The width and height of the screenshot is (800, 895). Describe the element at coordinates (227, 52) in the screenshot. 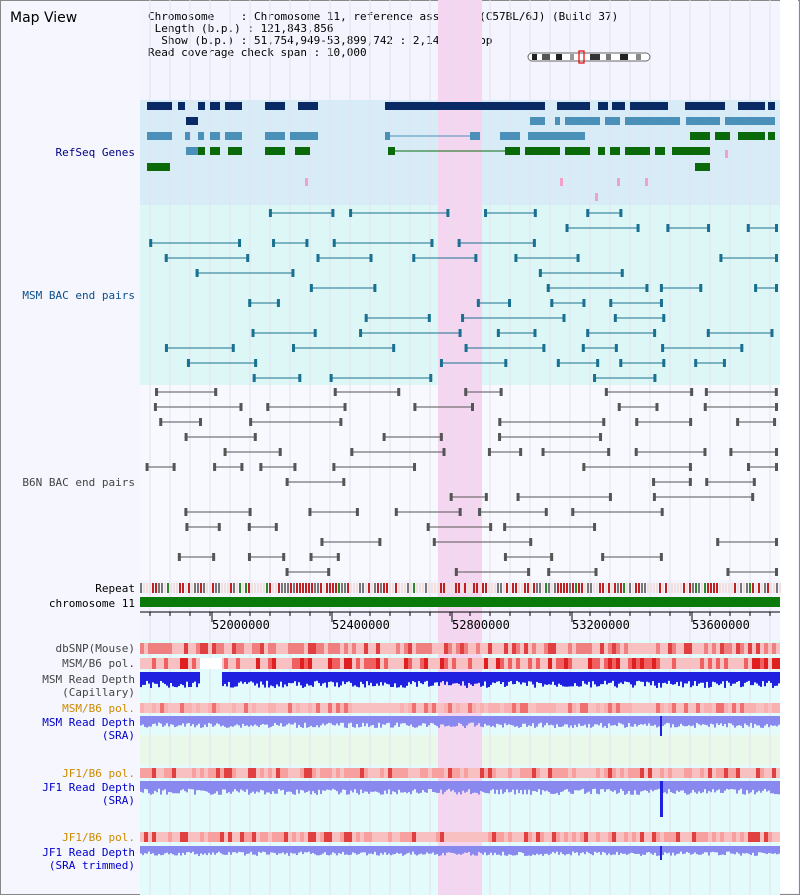

I see `coverage-label: Read coverage check span` at that location.